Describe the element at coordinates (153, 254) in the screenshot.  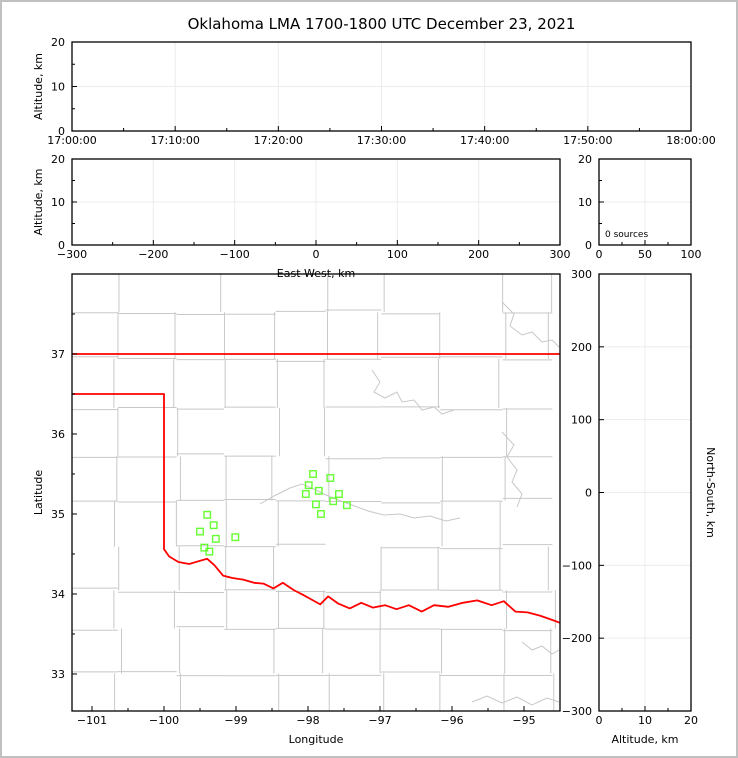
I see `x-tick-label: −200` at that location.